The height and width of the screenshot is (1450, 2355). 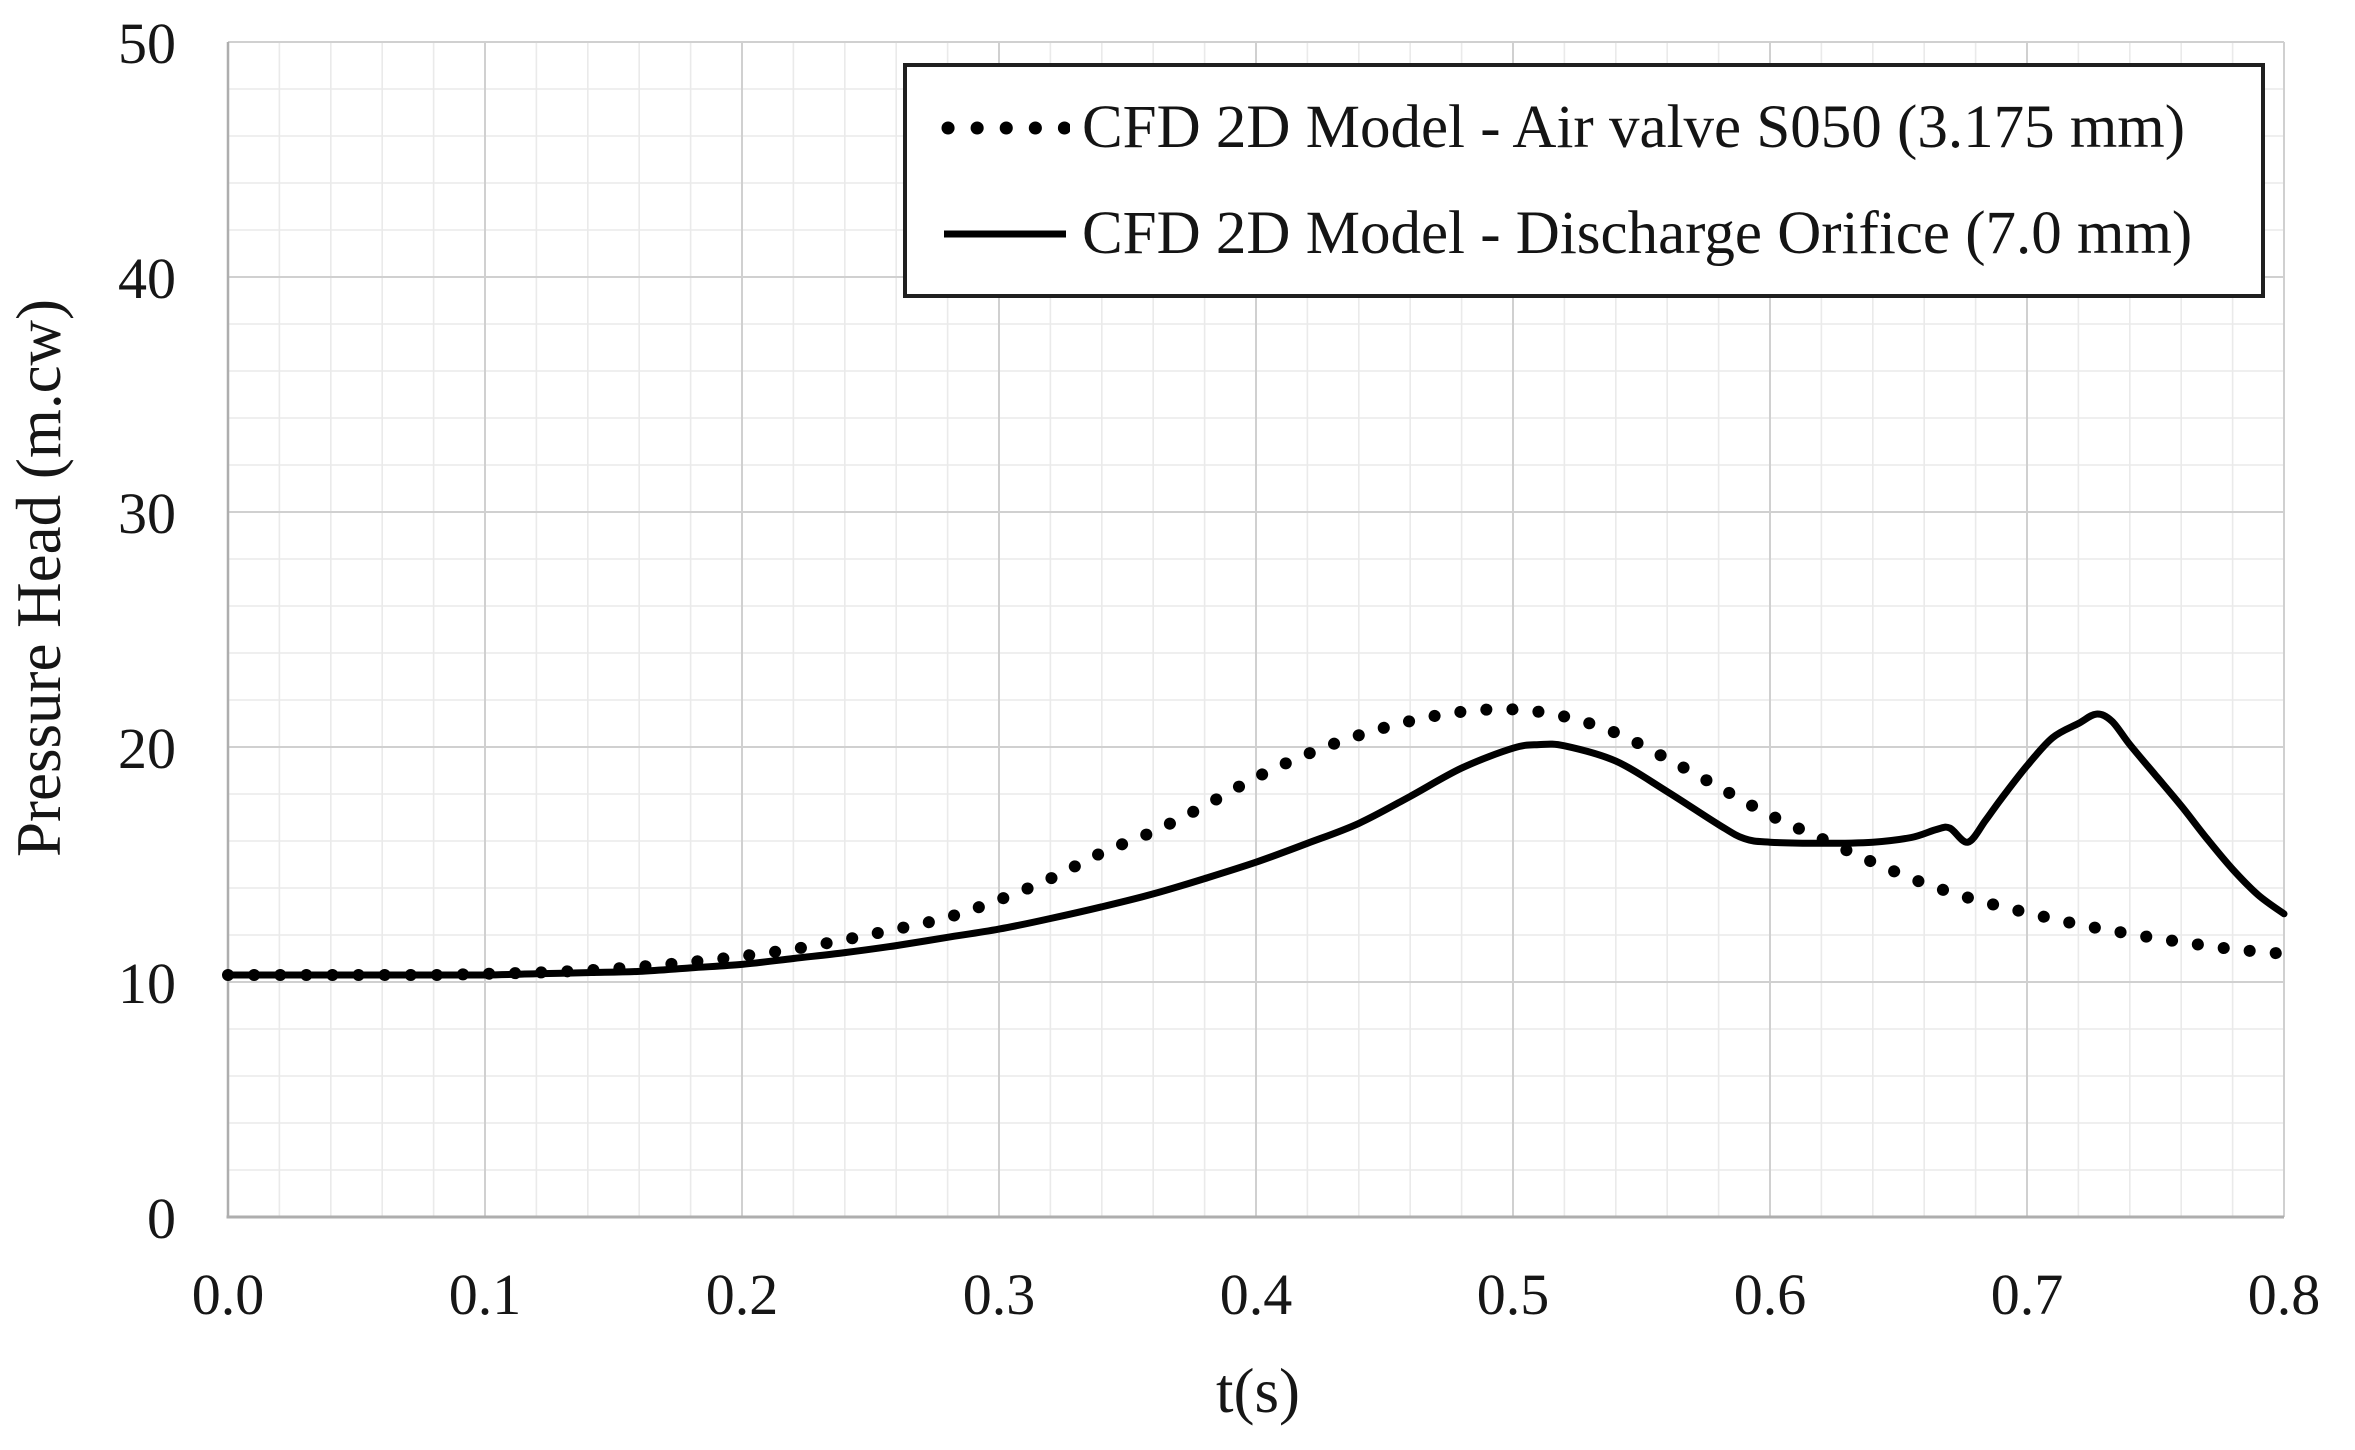 I want to click on solid-line-marker-icon, so click(x=1005, y=233).